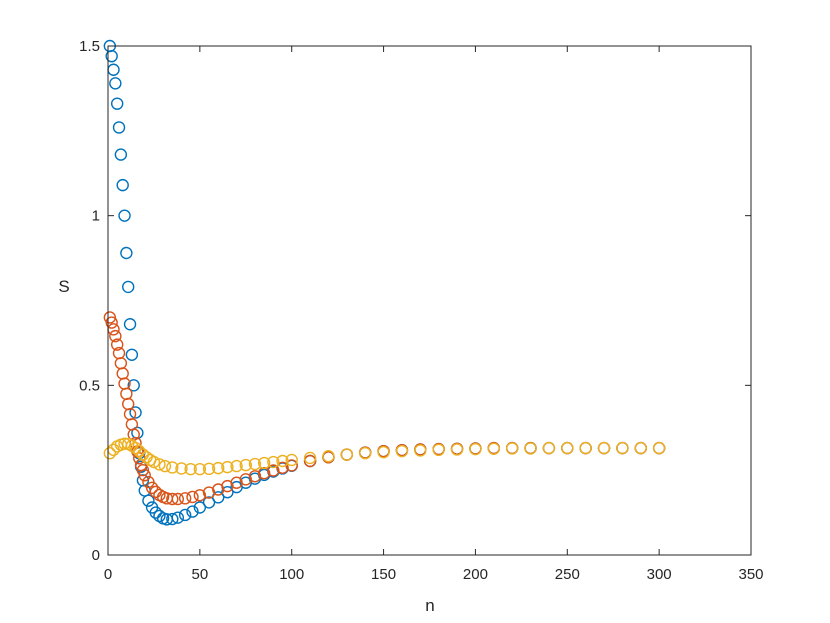  Describe the element at coordinates (96, 216) in the screenshot. I see `y-tick-label: 1` at that location.